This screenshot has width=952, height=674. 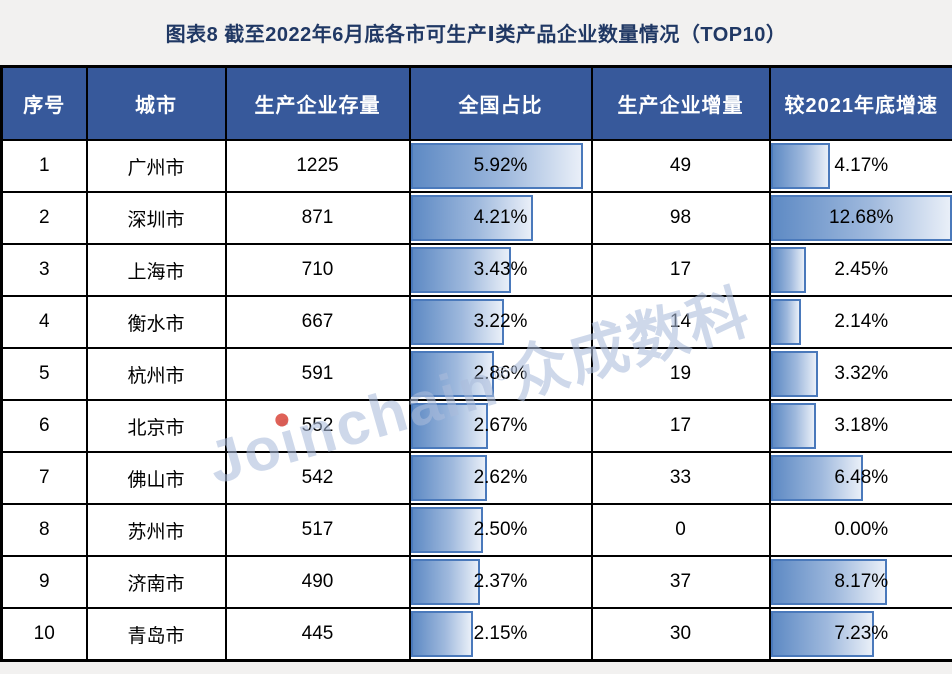 I want to click on share-cell: 5.92%, so click(x=500, y=166).